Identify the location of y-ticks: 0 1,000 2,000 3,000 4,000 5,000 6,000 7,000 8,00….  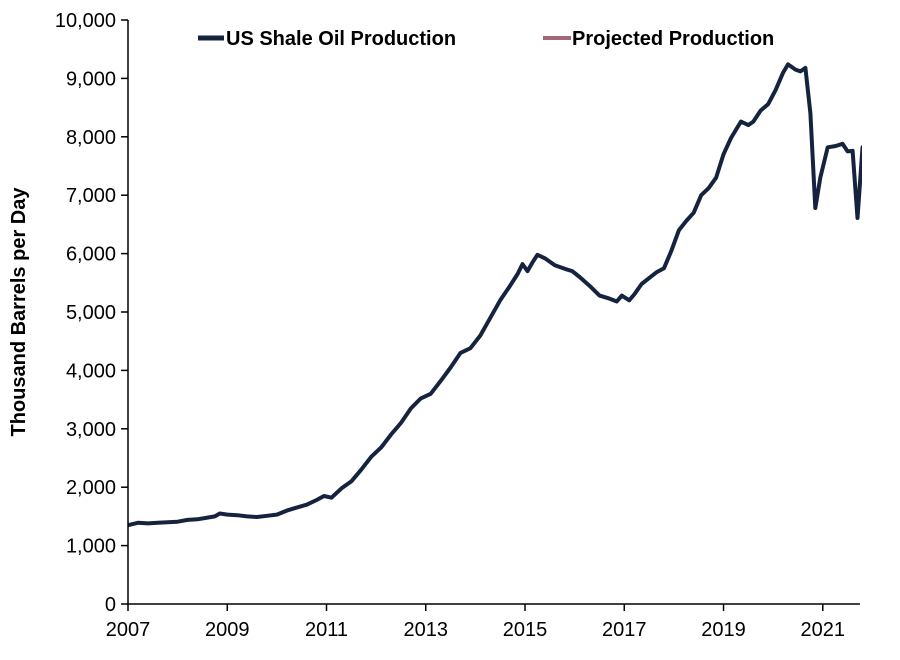
(91, 313).